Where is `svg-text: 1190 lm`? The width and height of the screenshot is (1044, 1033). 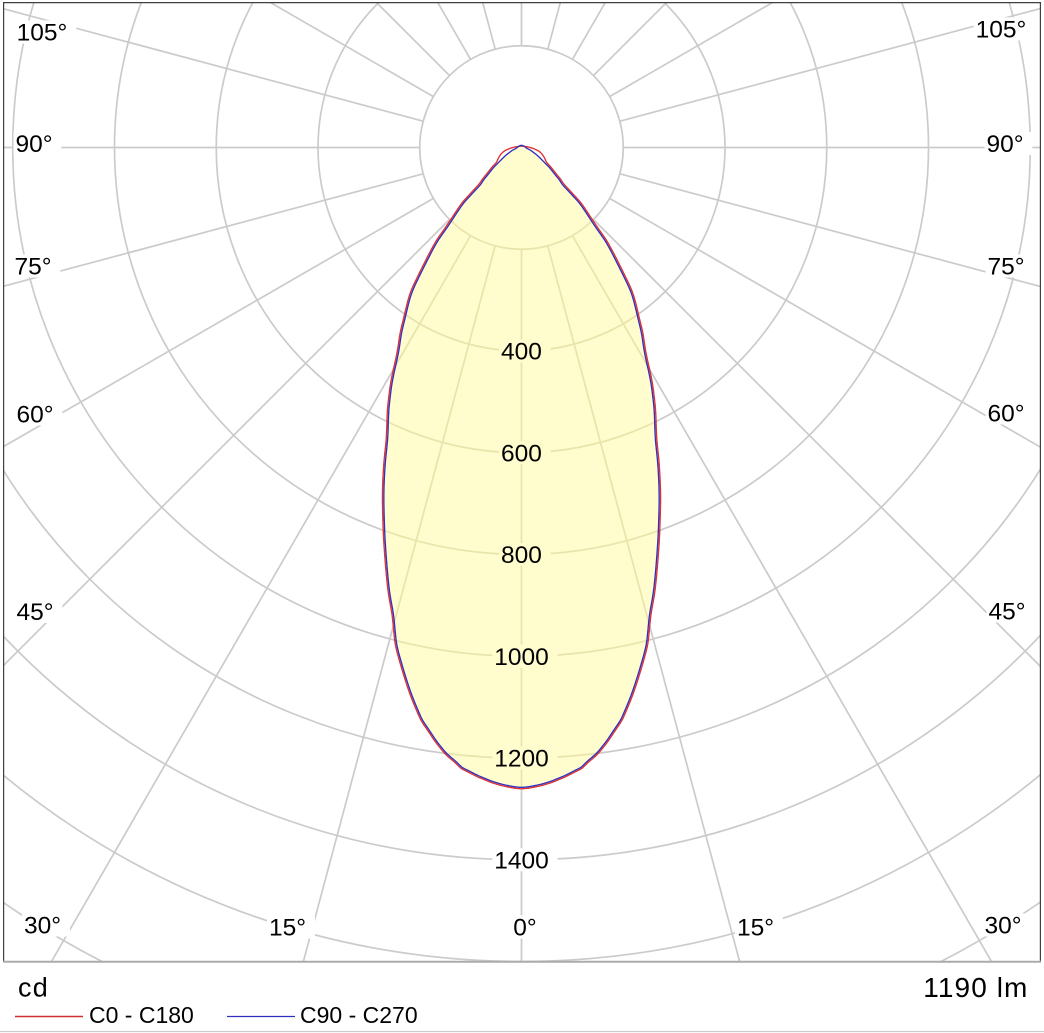
svg-text: 1190 lm is located at coordinates (975, 987).